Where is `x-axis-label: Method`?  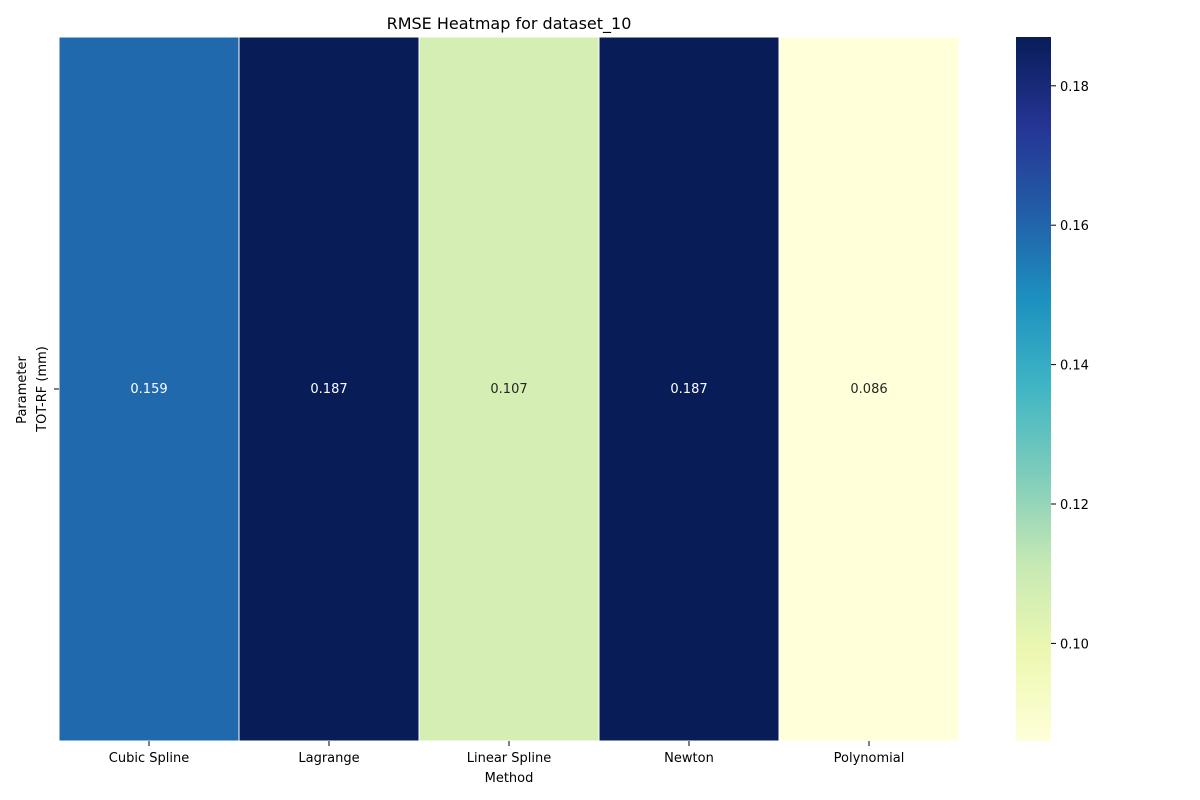 x-axis-label: Method is located at coordinates (509, 778).